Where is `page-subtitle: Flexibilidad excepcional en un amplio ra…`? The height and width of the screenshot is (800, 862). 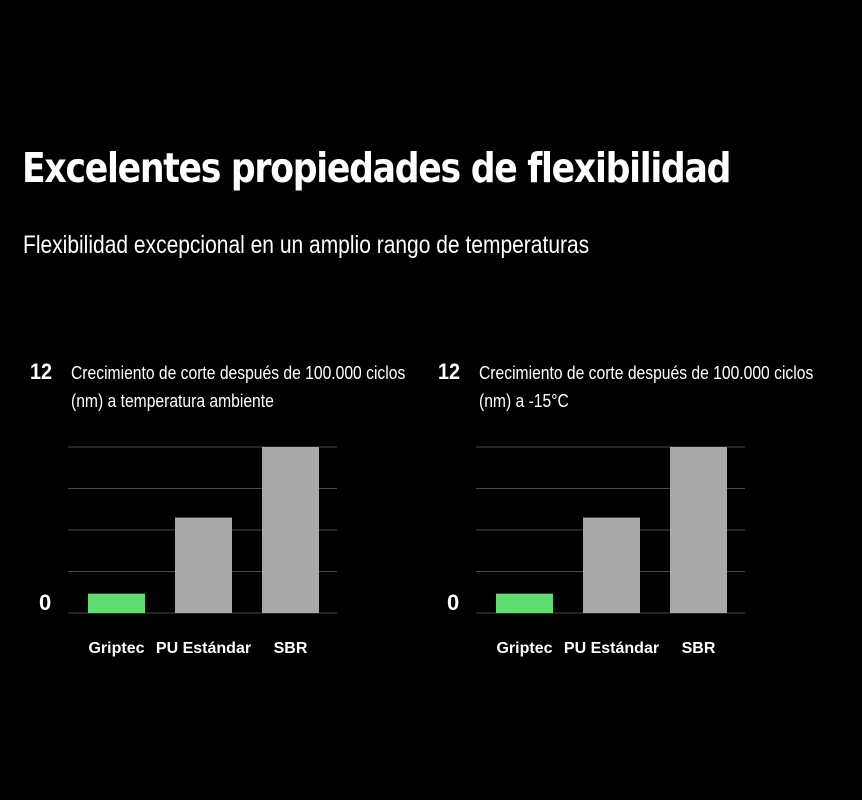 page-subtitle: Flexibilidad excepcional en un amplio ra… is located at coordinates (306, 245).